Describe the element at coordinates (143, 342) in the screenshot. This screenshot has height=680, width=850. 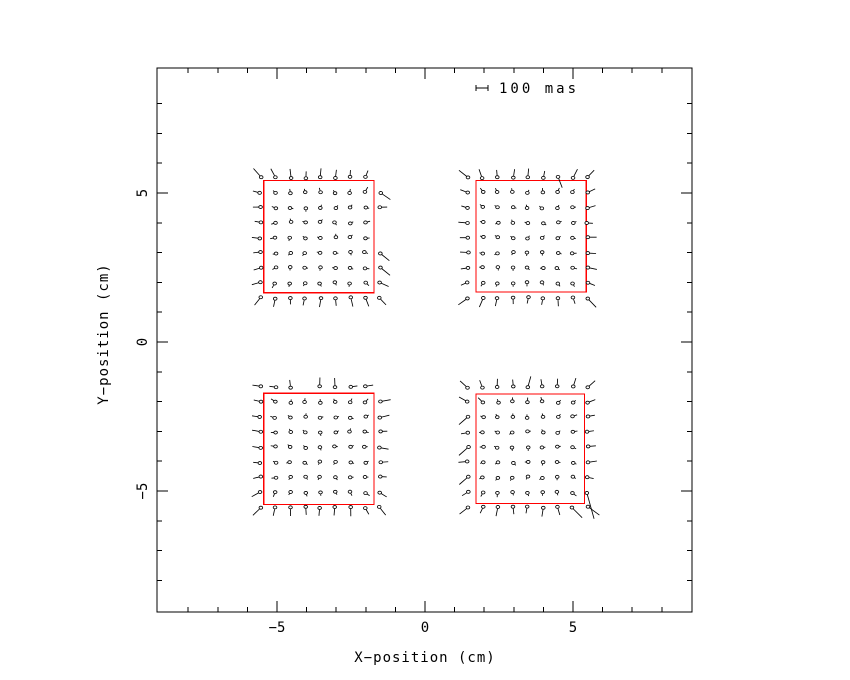
I see `y-tick-label: 0` at that location.